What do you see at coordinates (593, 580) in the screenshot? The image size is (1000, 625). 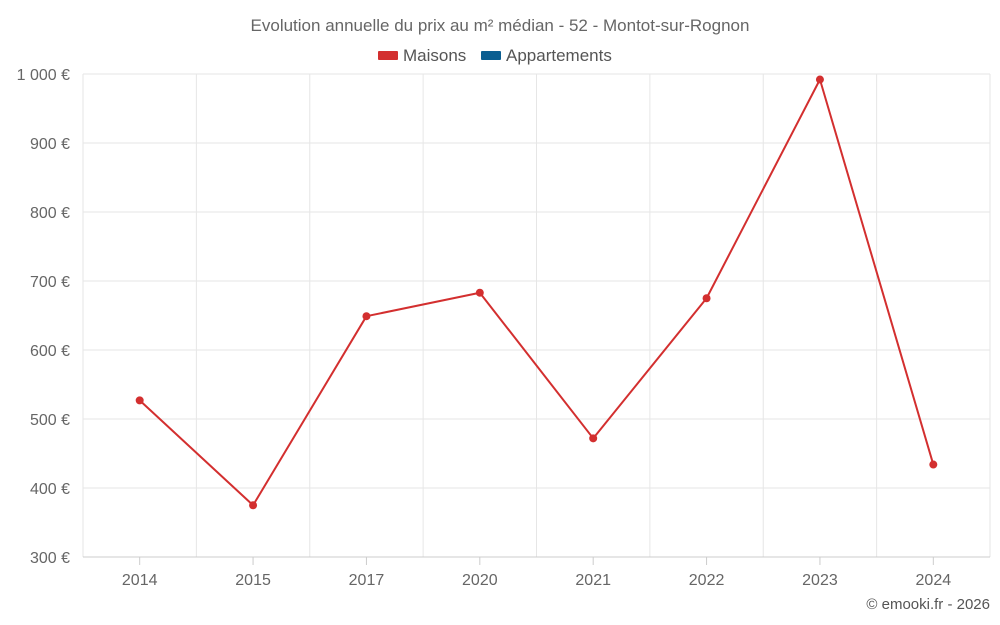 I see `x-tick-label: 2021` at bounding box center [593, 580].